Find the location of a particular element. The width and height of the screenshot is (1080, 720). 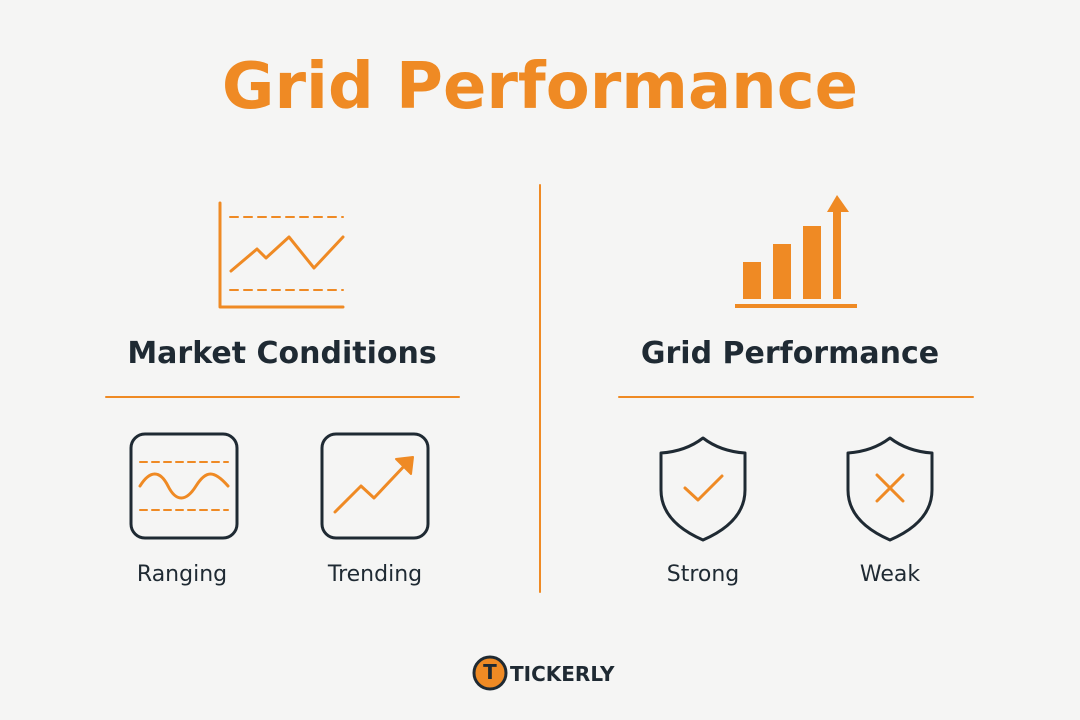

ranging-icon is located at coordinates (184, 486).